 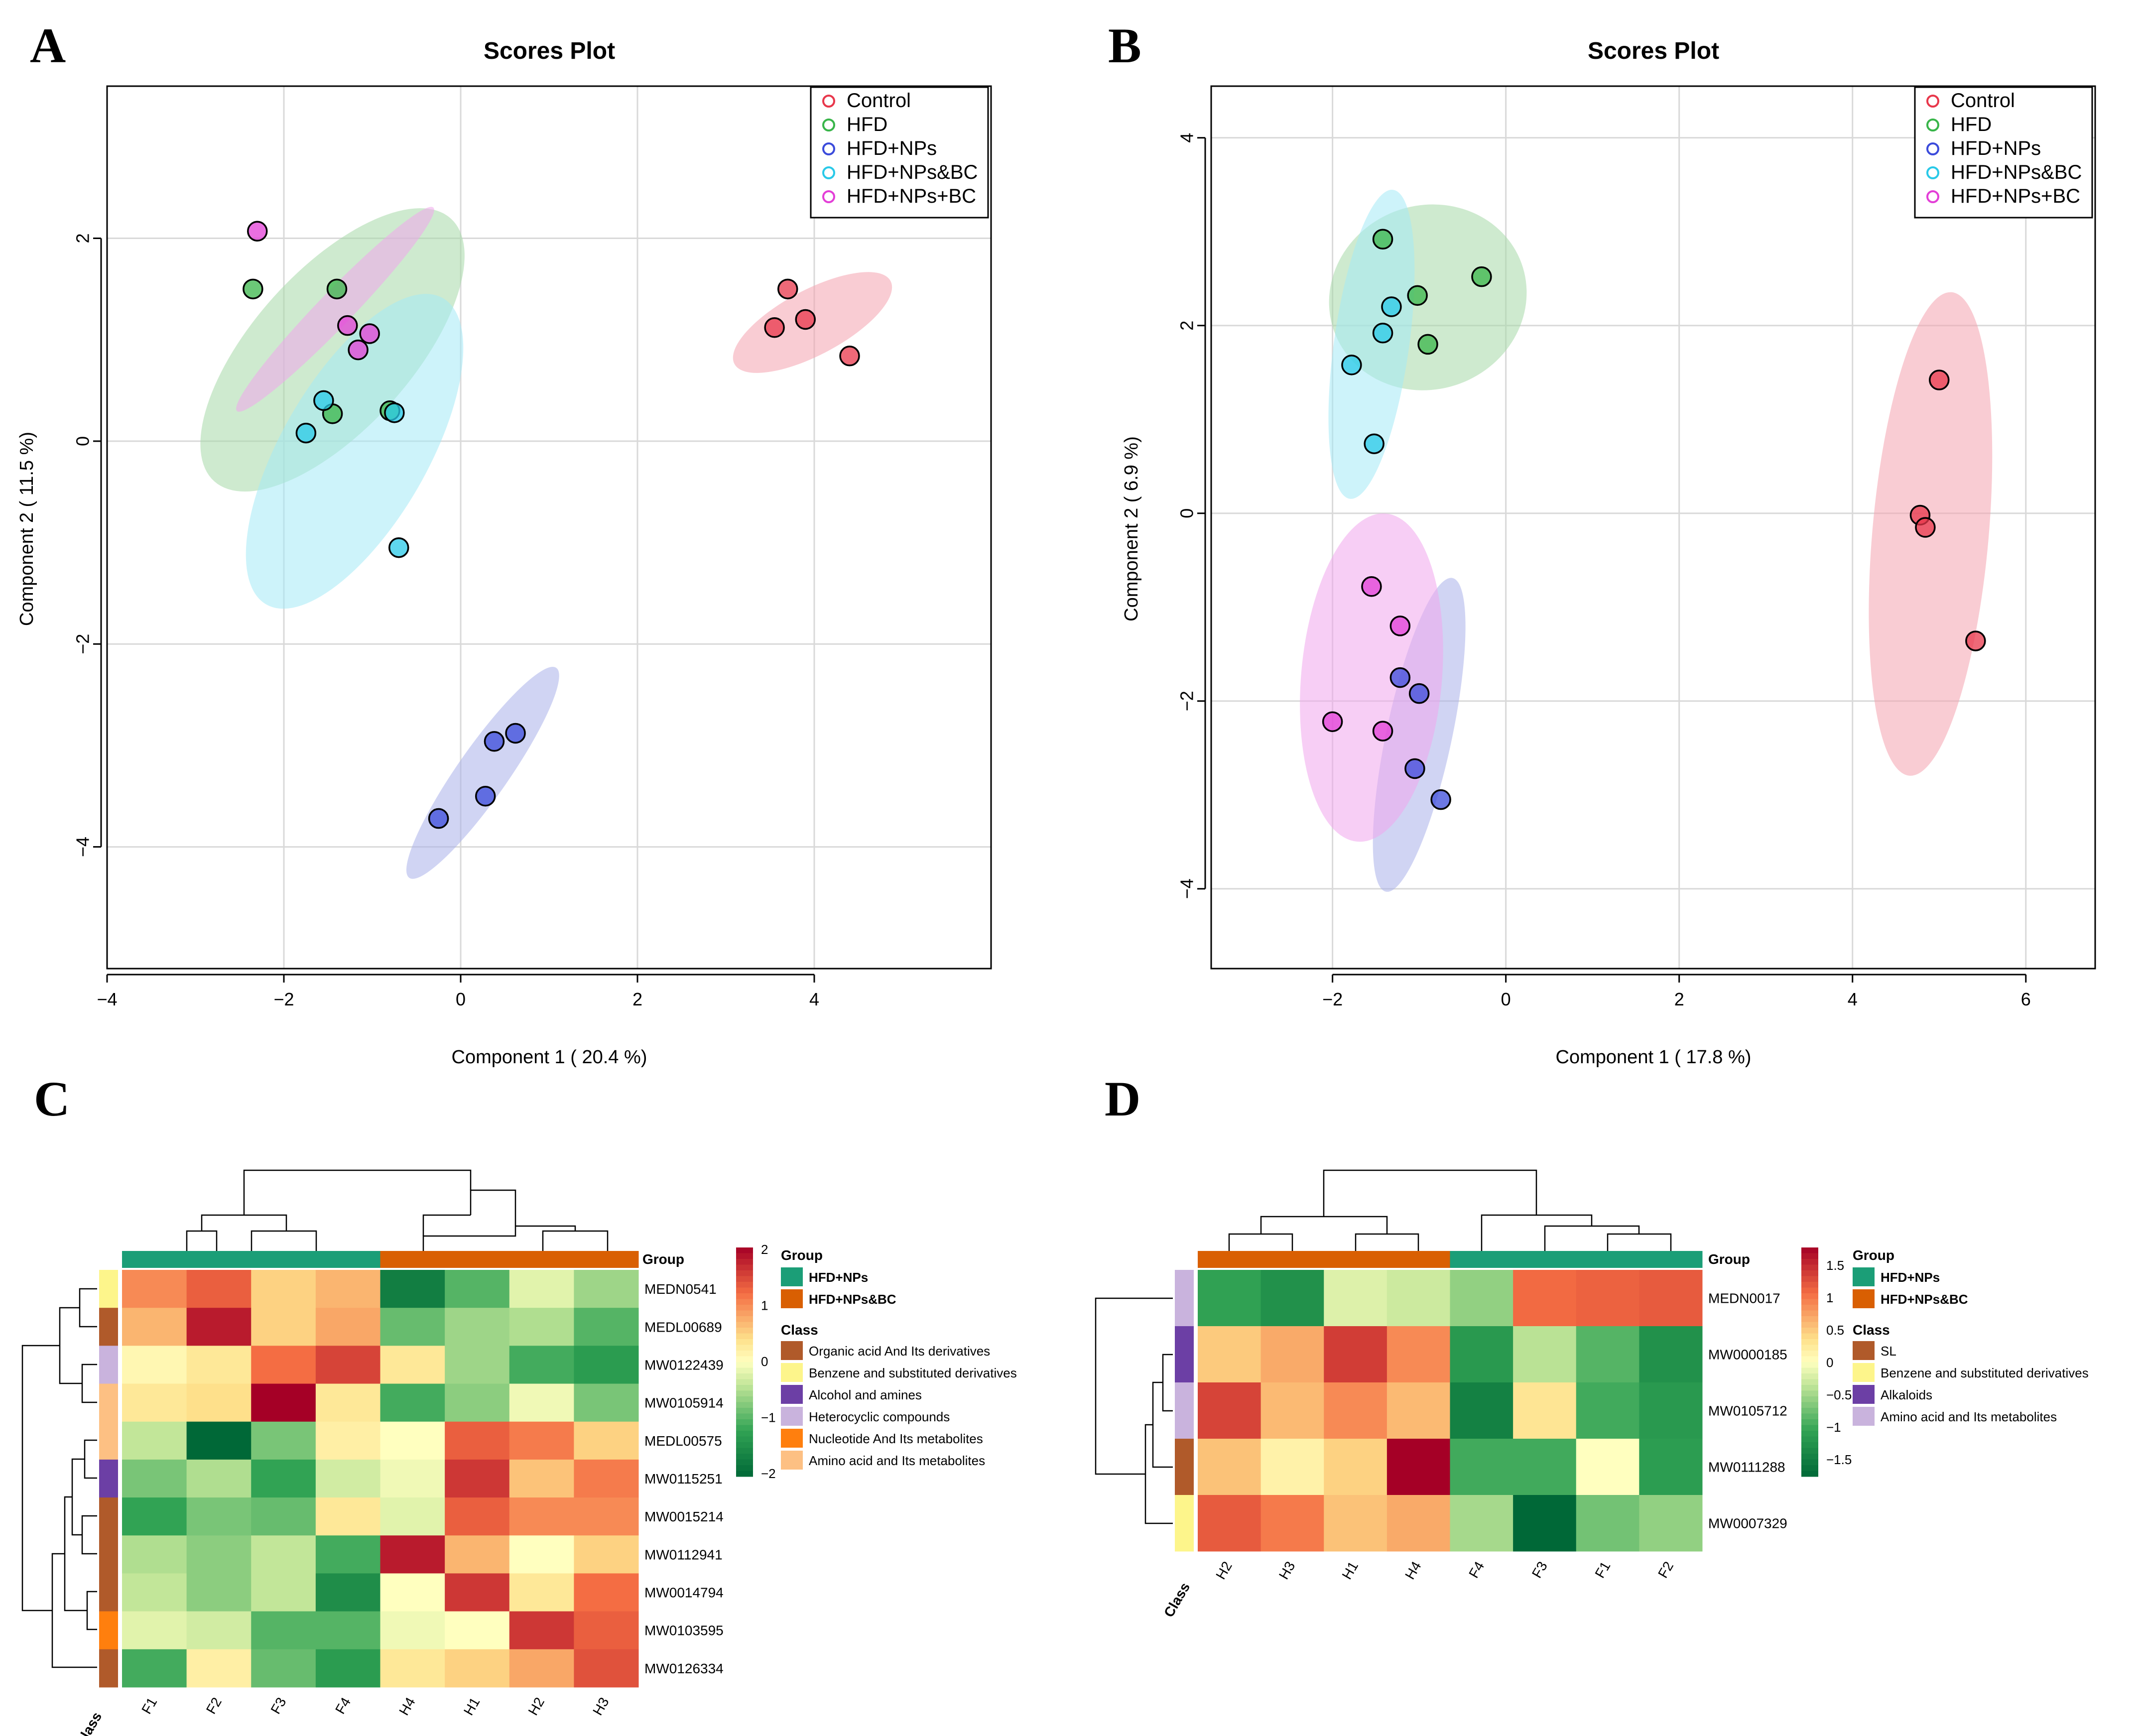 What do you see at coordinates (107, 999) in the screenshot?
I see `x-tick-label: −4` at bounding box center [107, 999].